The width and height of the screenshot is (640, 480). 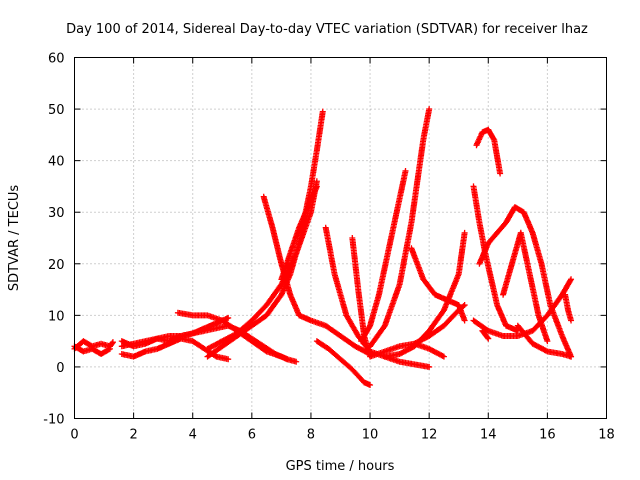 What do you see at coordinates (429, 435) in the screenshot?
I see `x-tick-label: 12` at bounding box center [429, 435].